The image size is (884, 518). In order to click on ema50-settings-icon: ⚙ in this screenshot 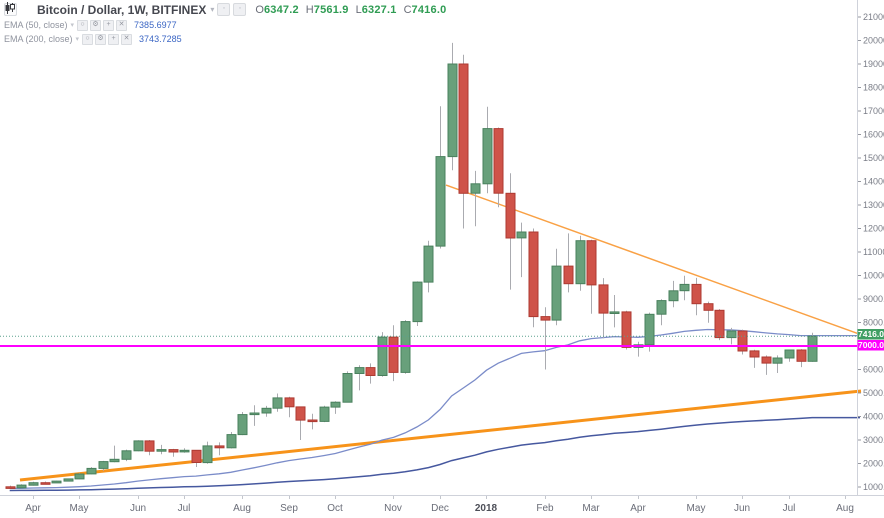, I will do `click(96, 25)`.